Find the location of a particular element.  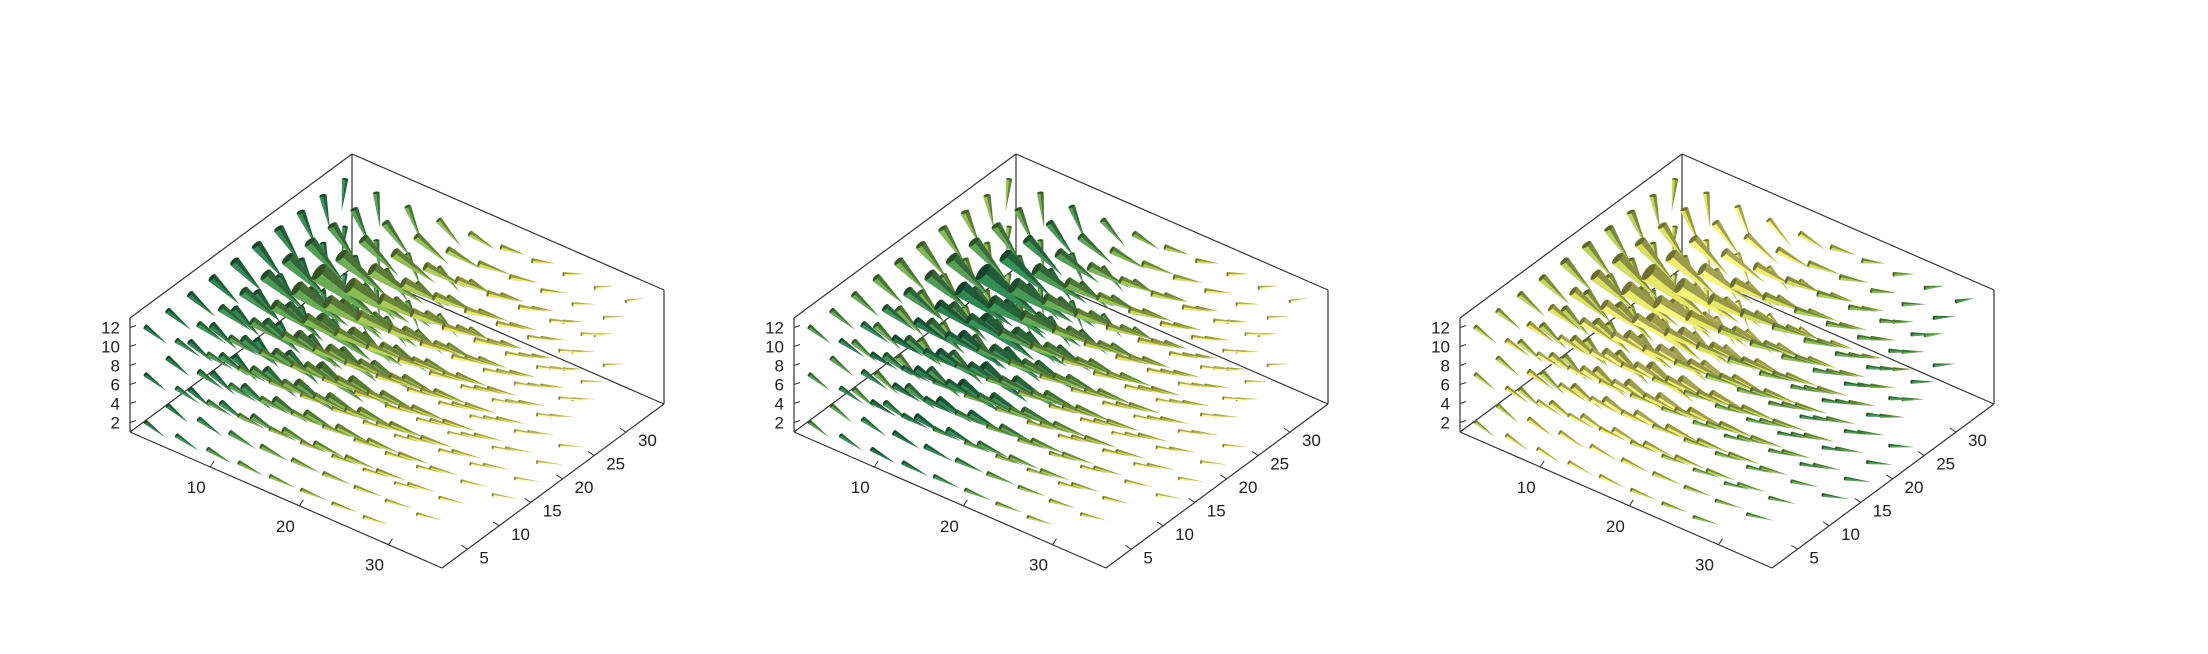

x-tick-label: 20 is located at coordinates (285, 526).